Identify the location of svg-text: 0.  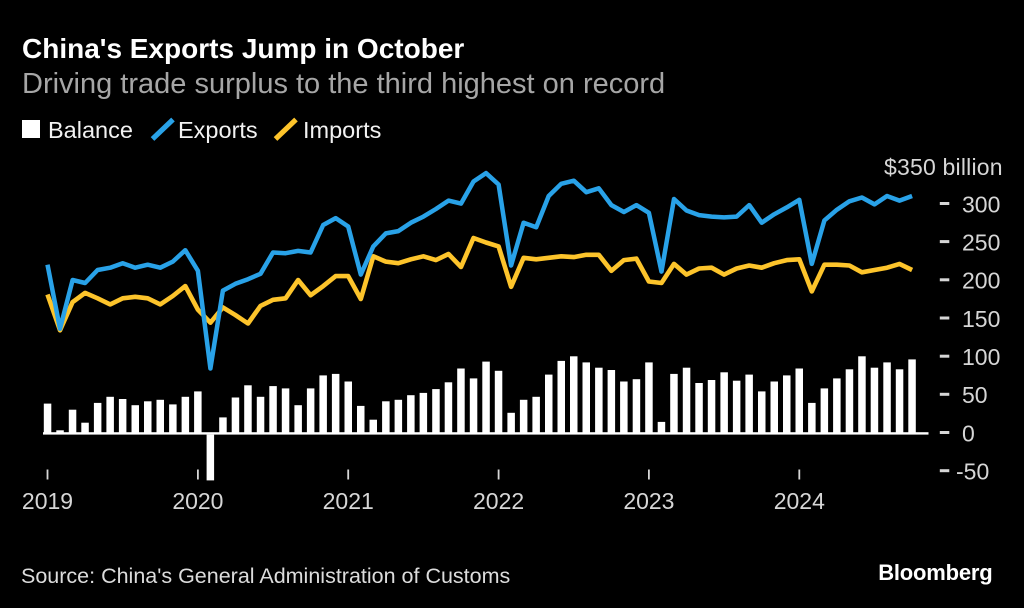
(968, 433).